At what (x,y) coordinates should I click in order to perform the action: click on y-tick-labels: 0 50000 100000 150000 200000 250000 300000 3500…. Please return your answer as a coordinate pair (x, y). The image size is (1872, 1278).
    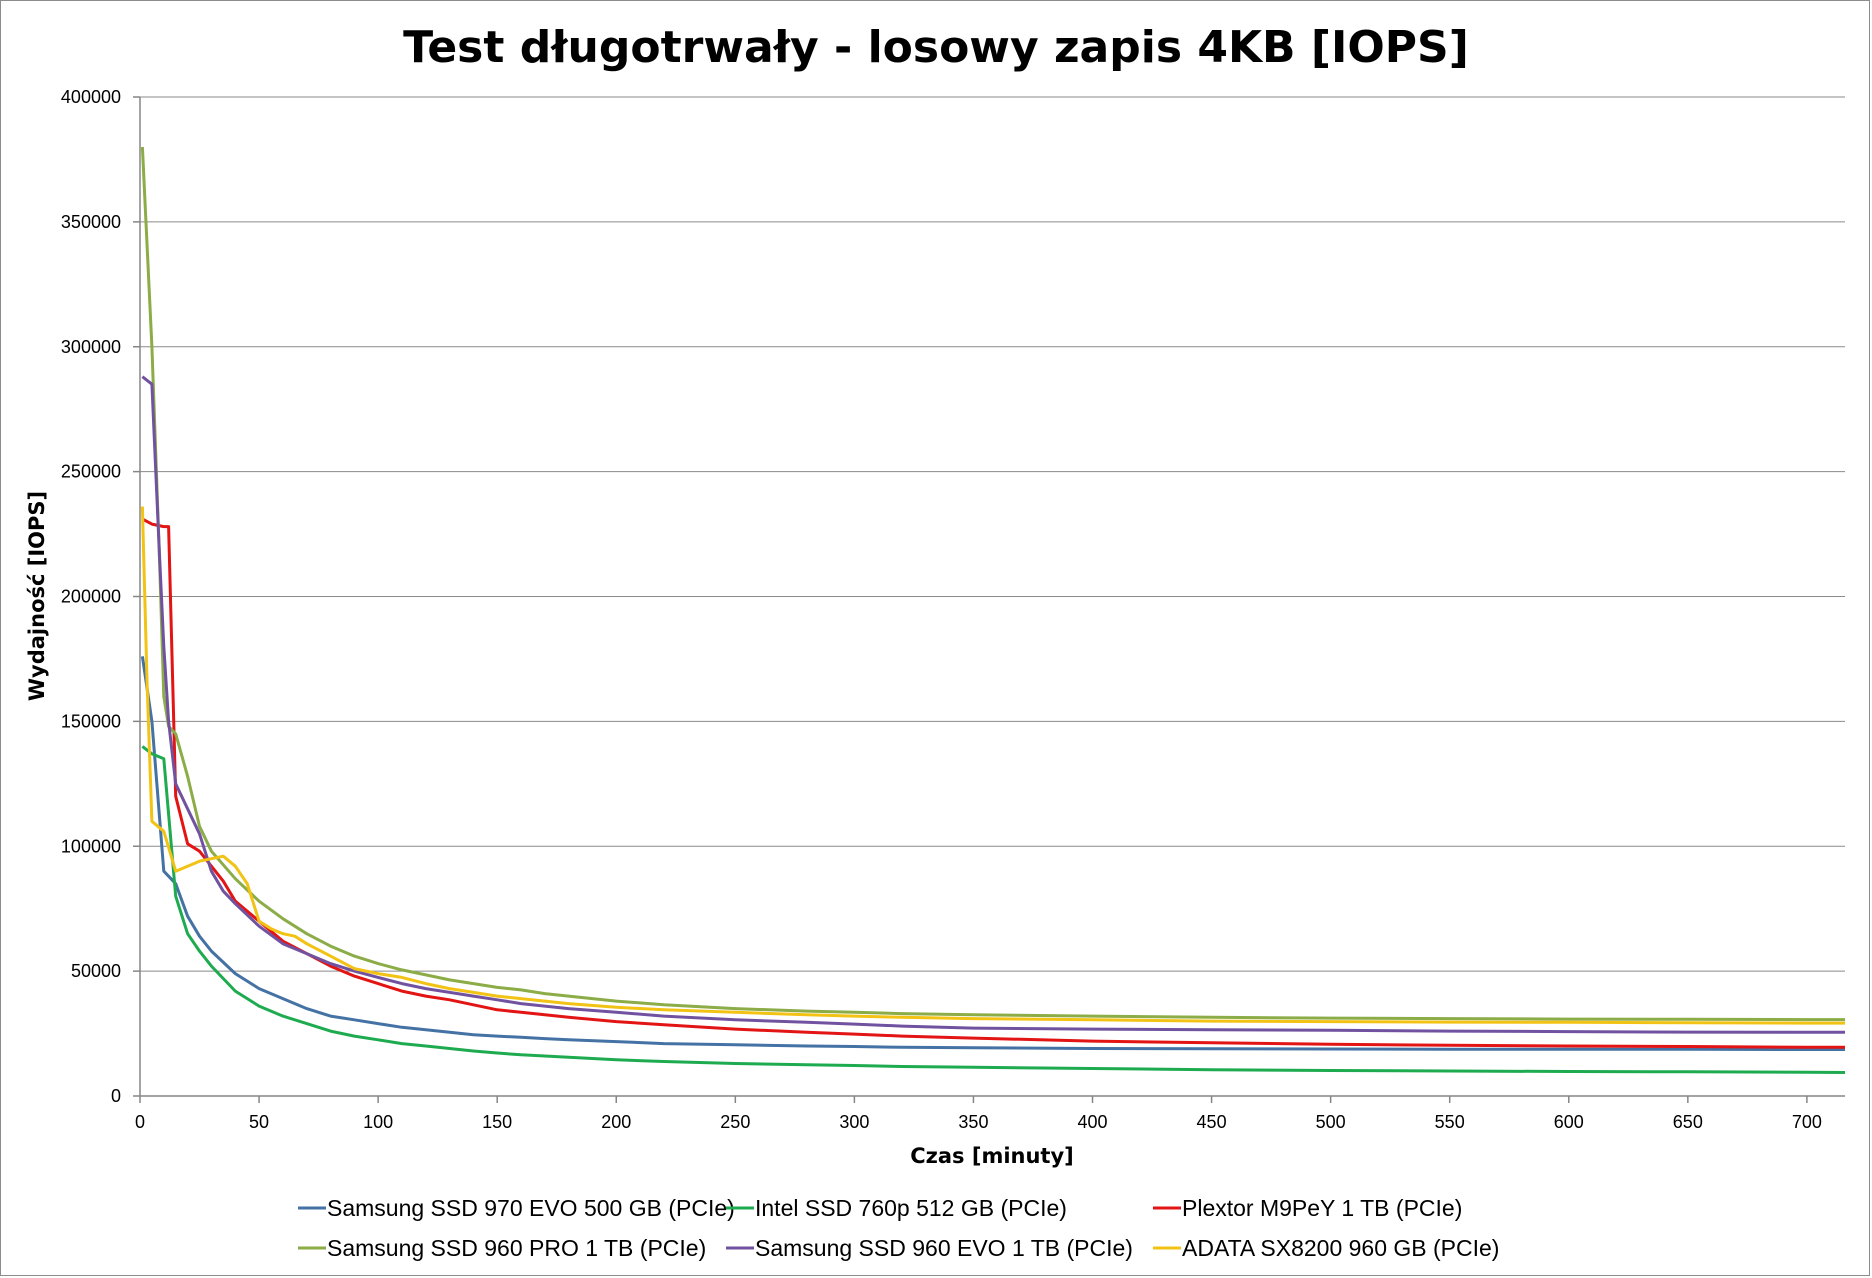
    Looking at the image, I should click on (91, 596).